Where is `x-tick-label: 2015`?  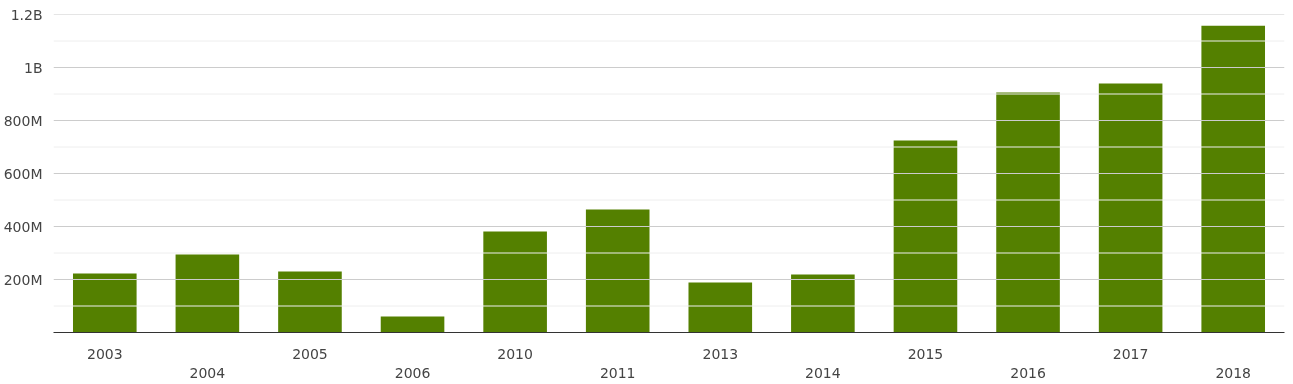
x-tick-label: 2015 is located at coordinates (925, 353).